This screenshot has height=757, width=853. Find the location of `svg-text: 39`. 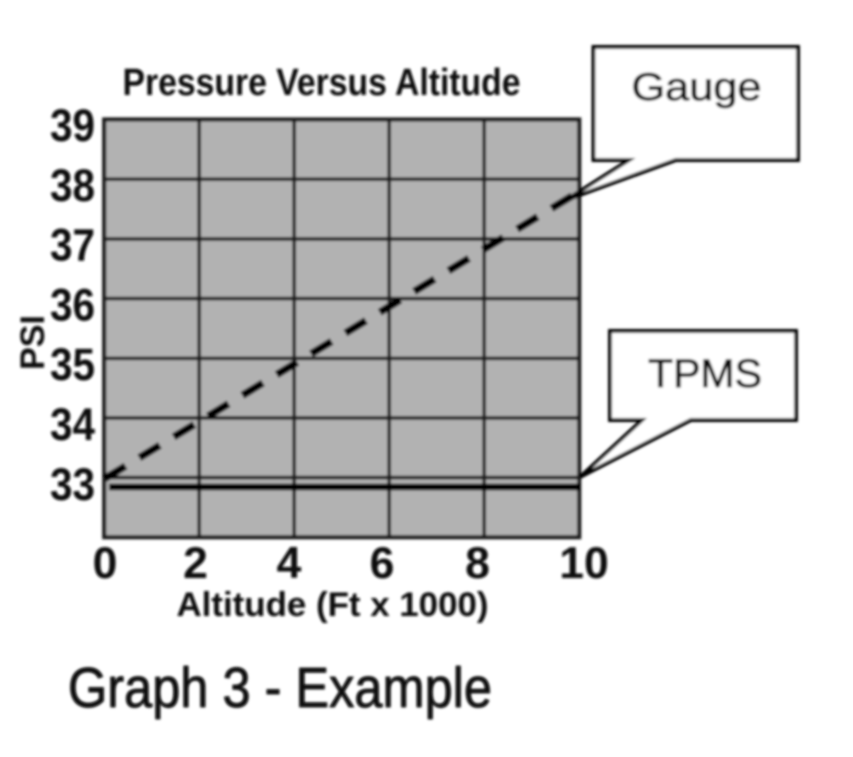

svg-text: 39 is located at coordinates (72, 125).